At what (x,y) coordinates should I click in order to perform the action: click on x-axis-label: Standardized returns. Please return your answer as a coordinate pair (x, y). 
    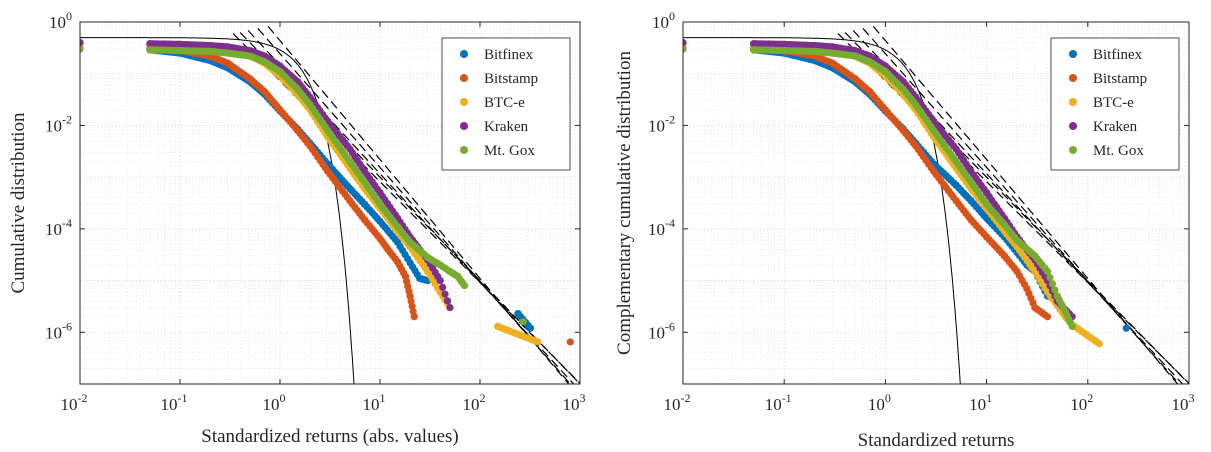
    Looking at the image, I should click on (936, 440).